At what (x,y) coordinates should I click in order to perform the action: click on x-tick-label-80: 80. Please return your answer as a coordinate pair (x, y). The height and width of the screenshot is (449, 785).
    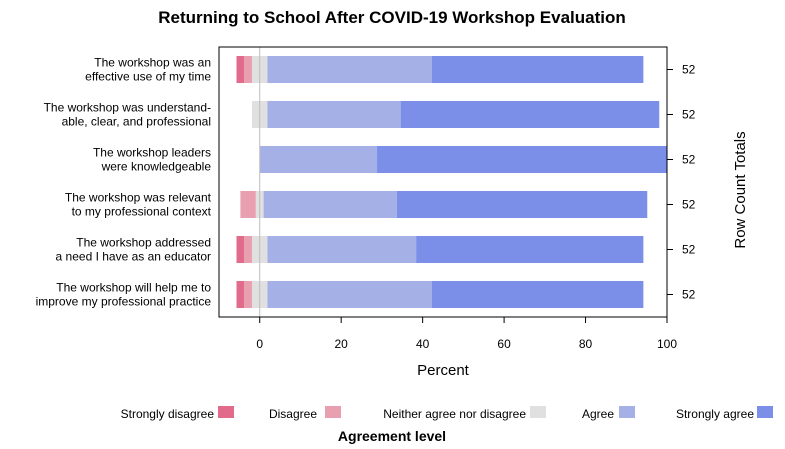
    Looking at the image, I should click on (586, 344).